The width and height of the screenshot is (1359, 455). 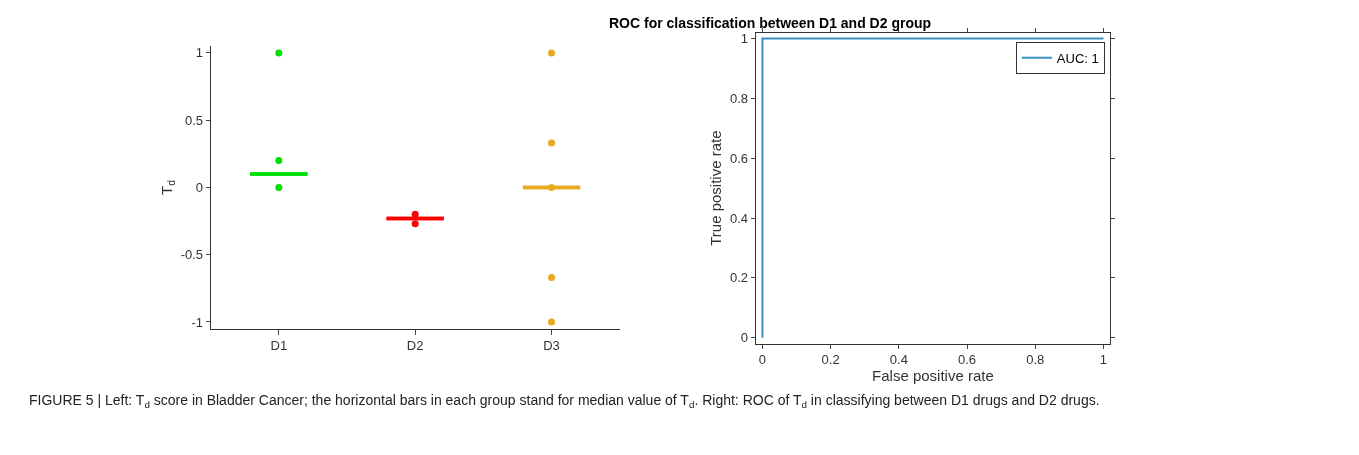 I want to click on y-tick-label: 0.2, so click(x=738, y=278).